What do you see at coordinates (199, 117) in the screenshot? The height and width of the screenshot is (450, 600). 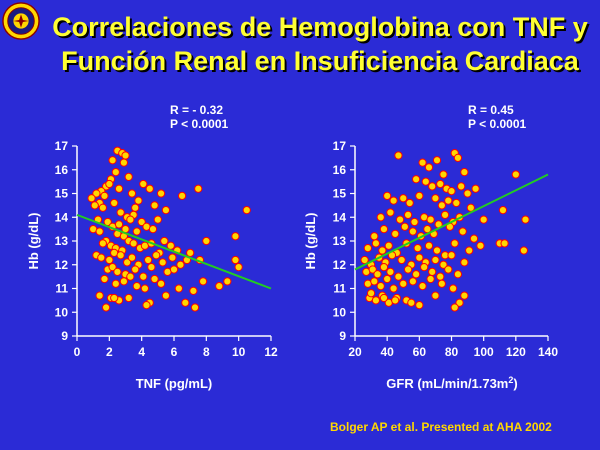 I see `chart1-stats: R = - 0.32 P < 0.0001` at bounding box center [199, 117].